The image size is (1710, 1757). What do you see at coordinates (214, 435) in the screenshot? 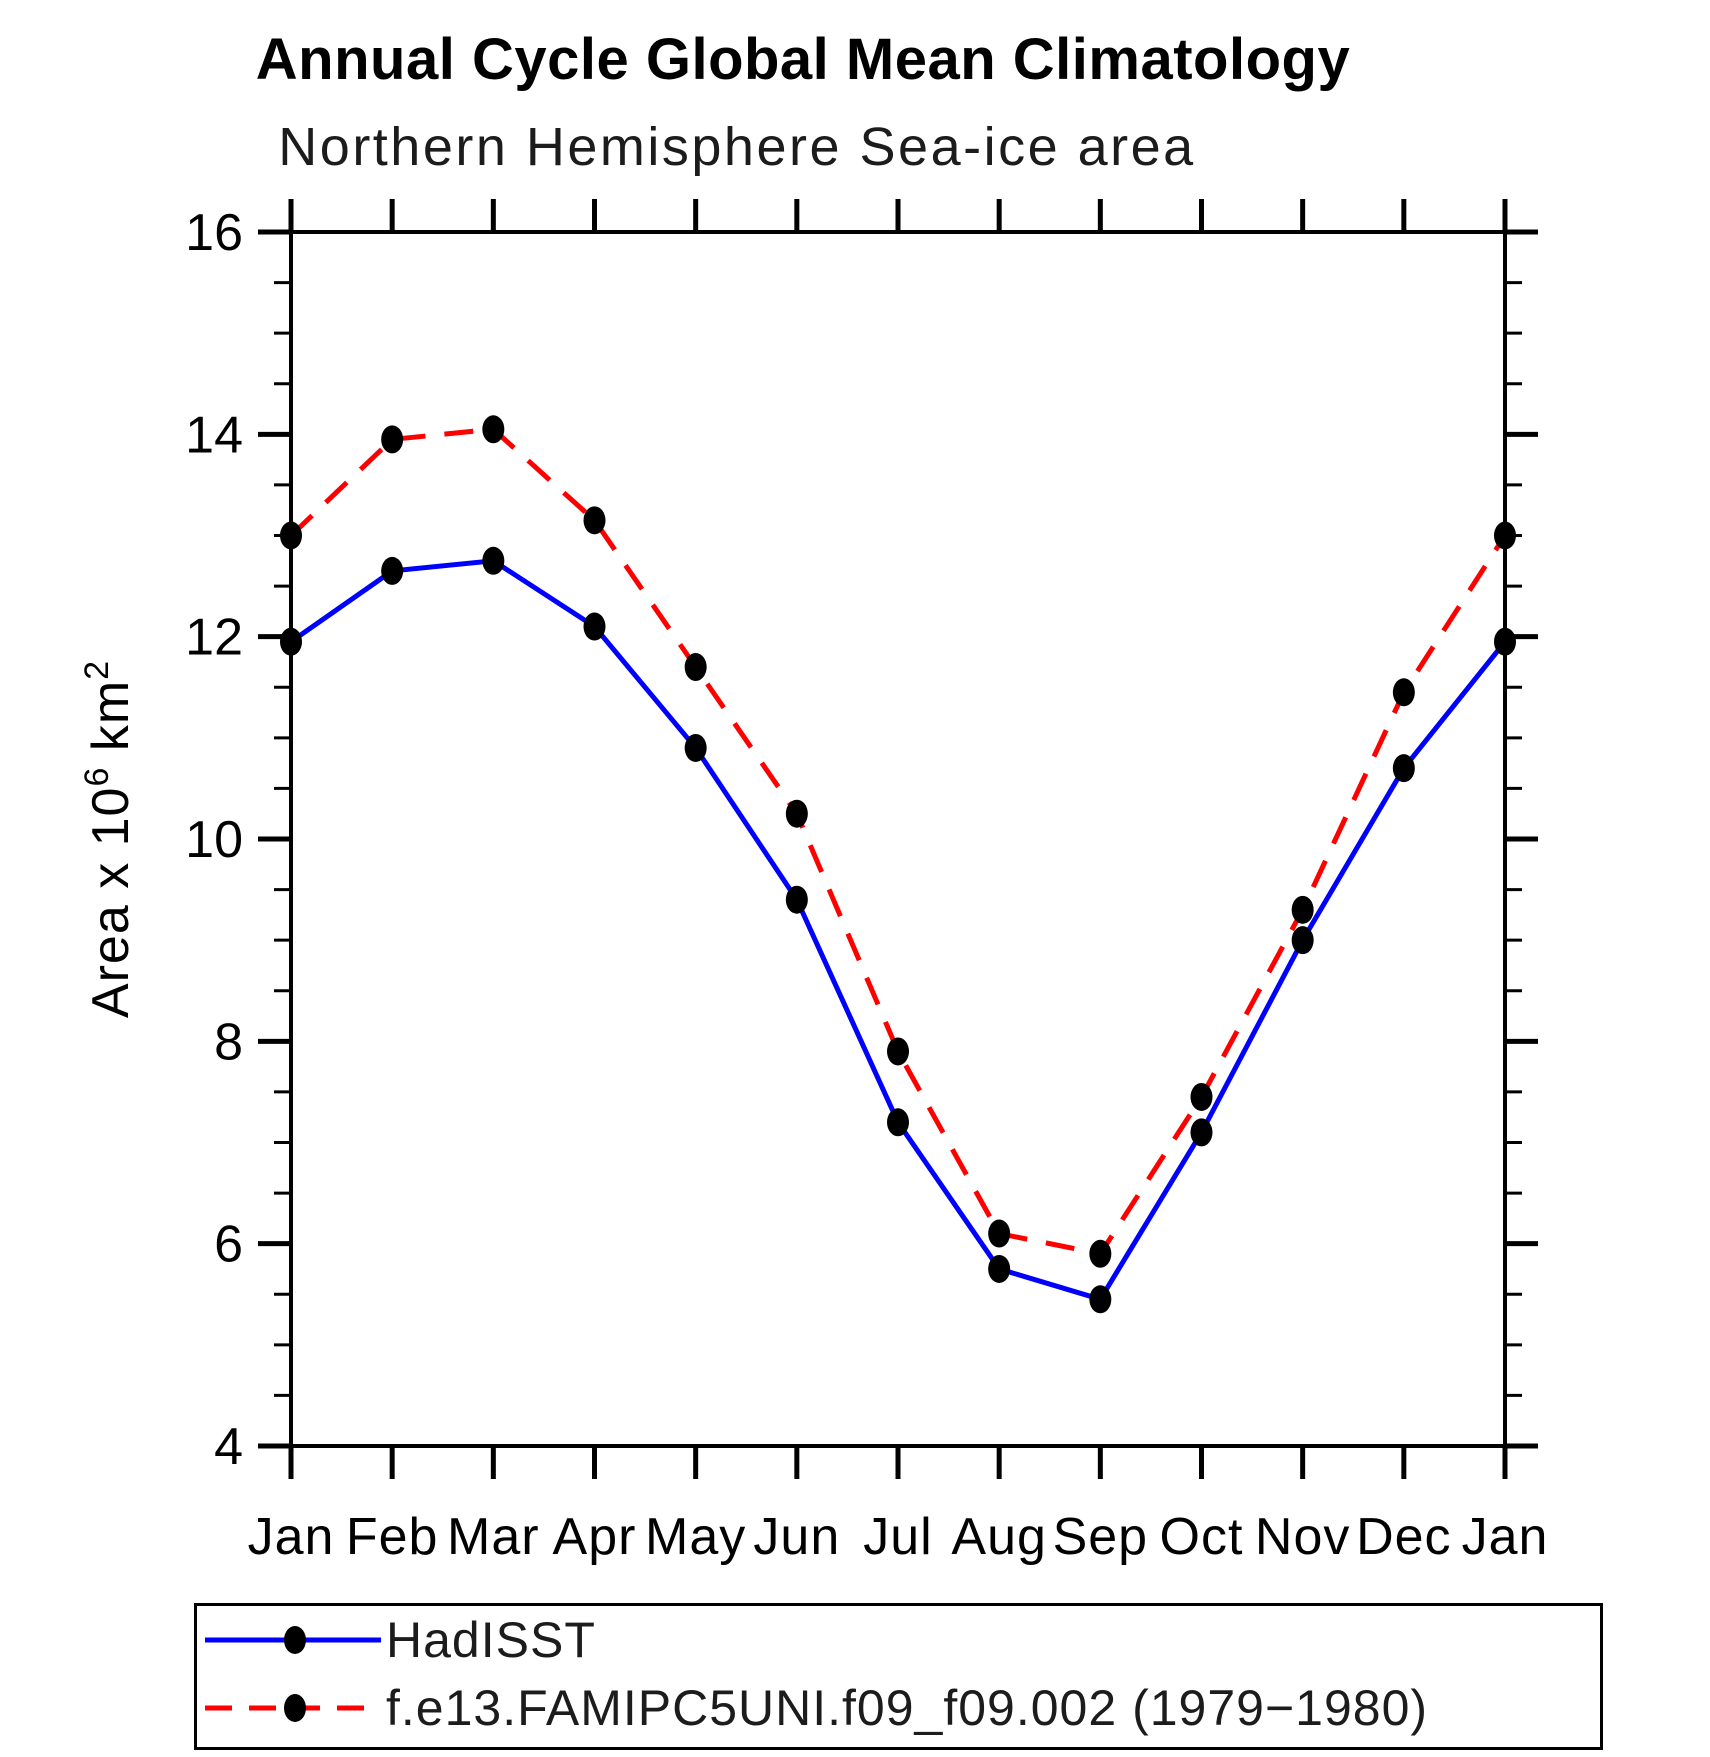
I see `y-tick-label: 14` at bounding box center [214, 435].